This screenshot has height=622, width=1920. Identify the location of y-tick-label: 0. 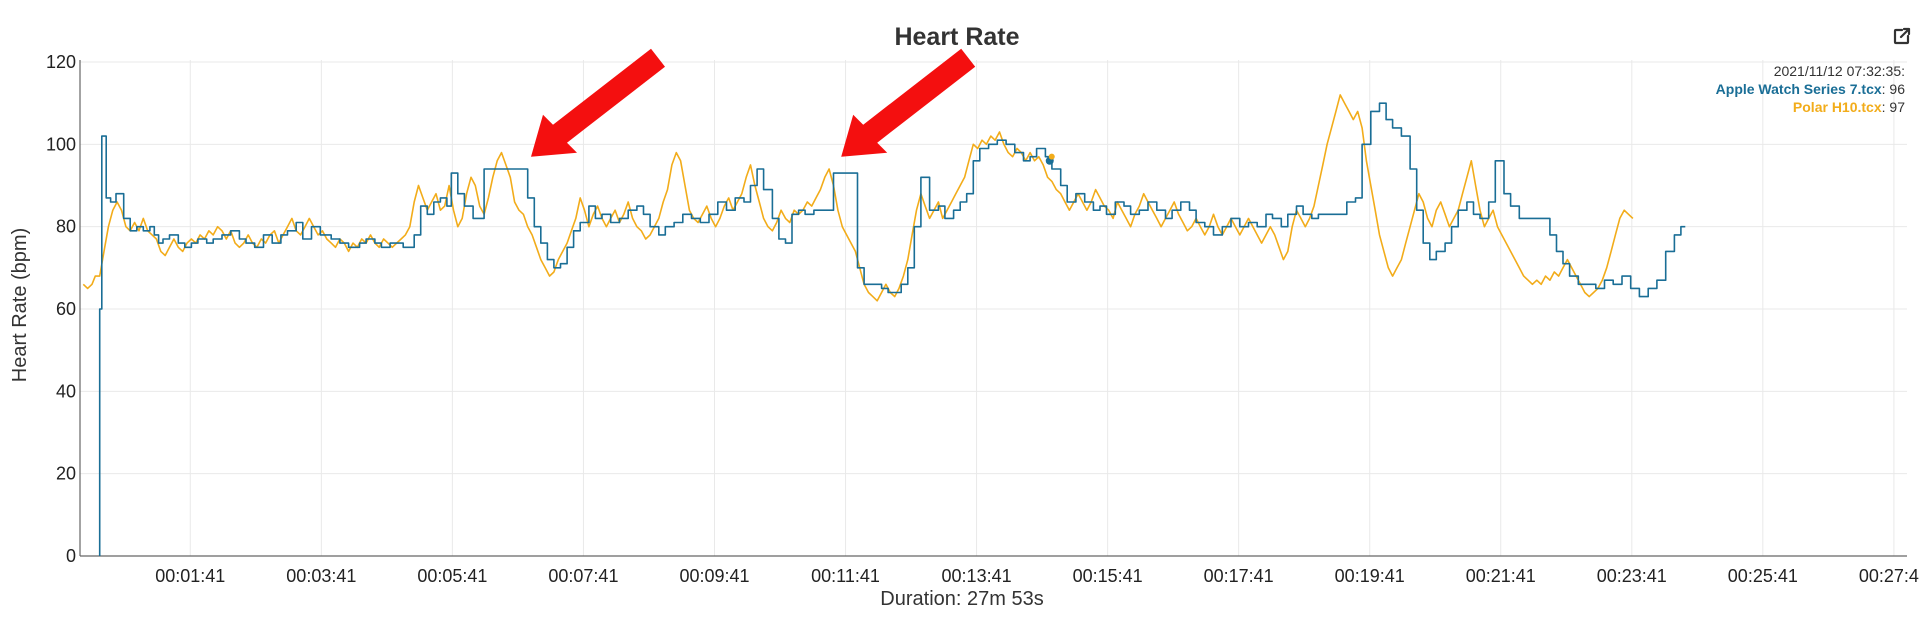
(71, 556).